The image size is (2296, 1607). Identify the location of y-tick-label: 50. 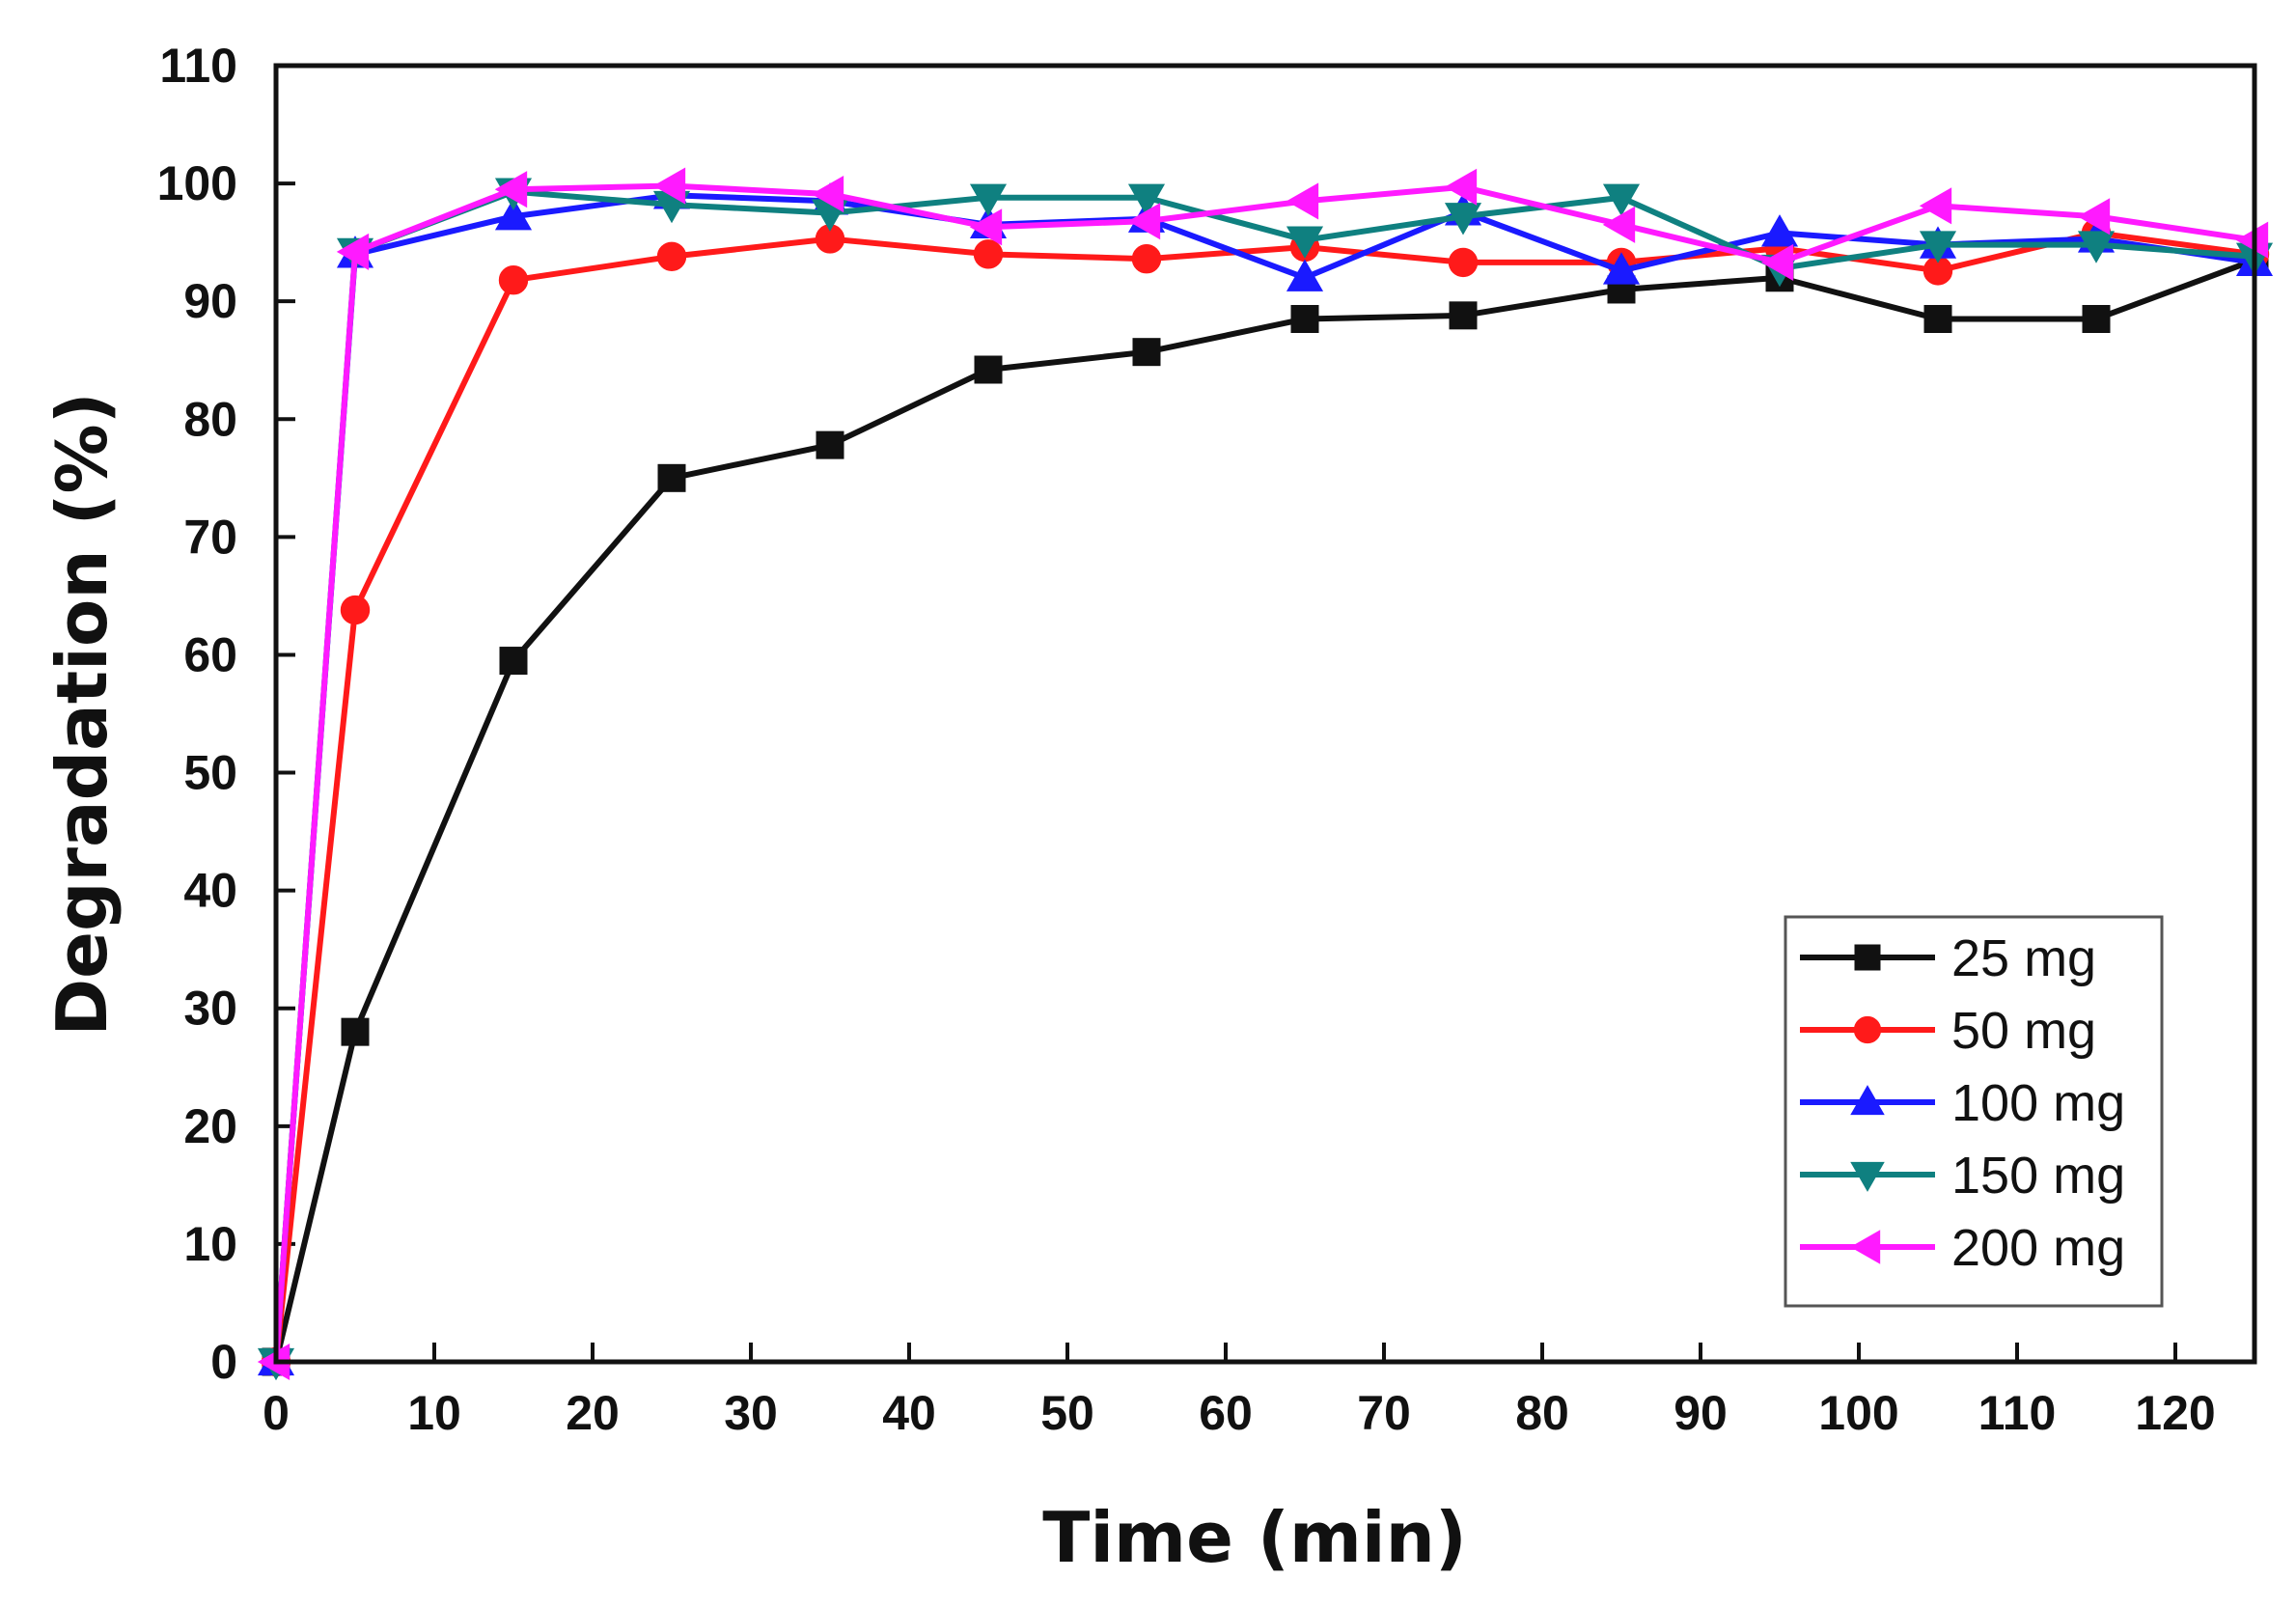
(210, 773).